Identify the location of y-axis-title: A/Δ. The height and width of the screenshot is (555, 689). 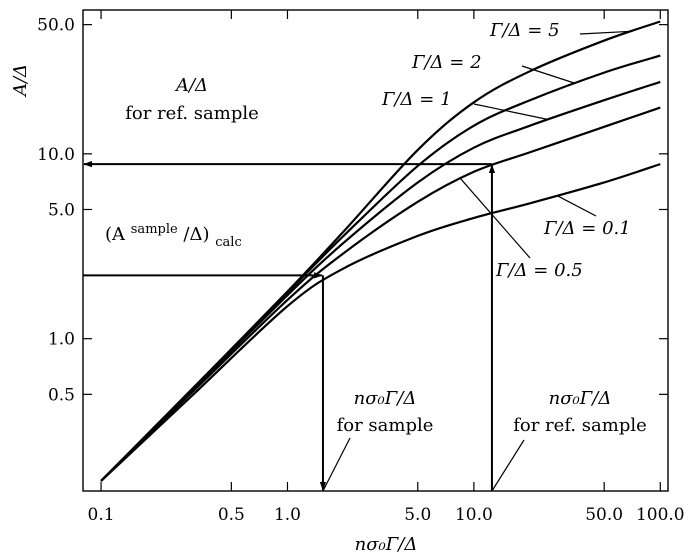
(20, 81).